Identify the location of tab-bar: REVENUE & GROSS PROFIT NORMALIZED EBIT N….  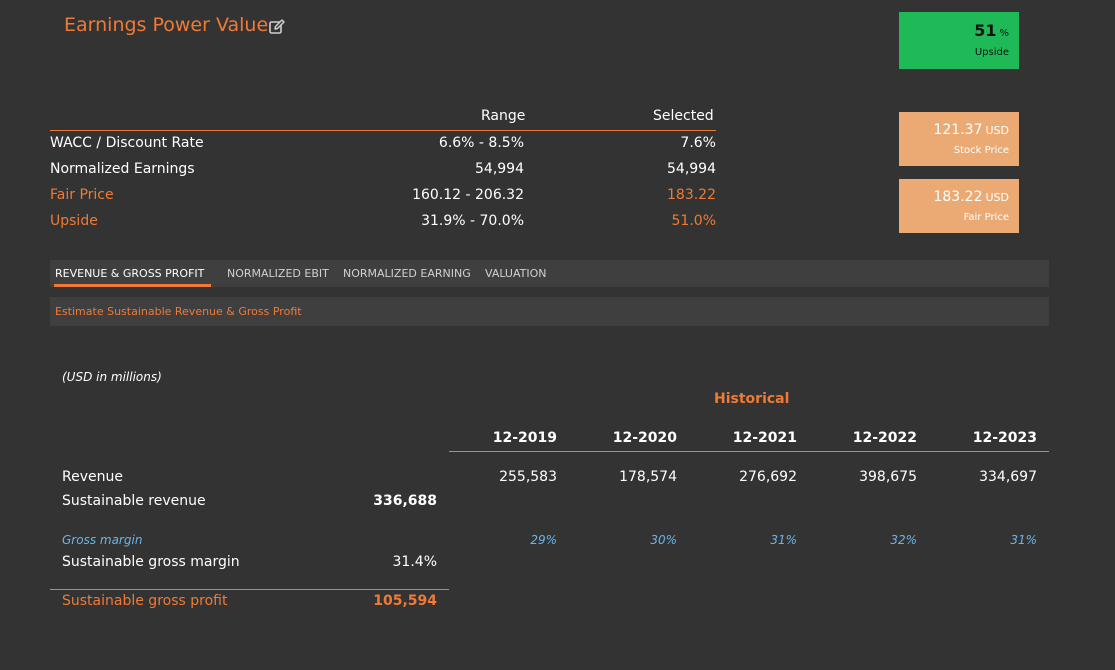
(549, 273).